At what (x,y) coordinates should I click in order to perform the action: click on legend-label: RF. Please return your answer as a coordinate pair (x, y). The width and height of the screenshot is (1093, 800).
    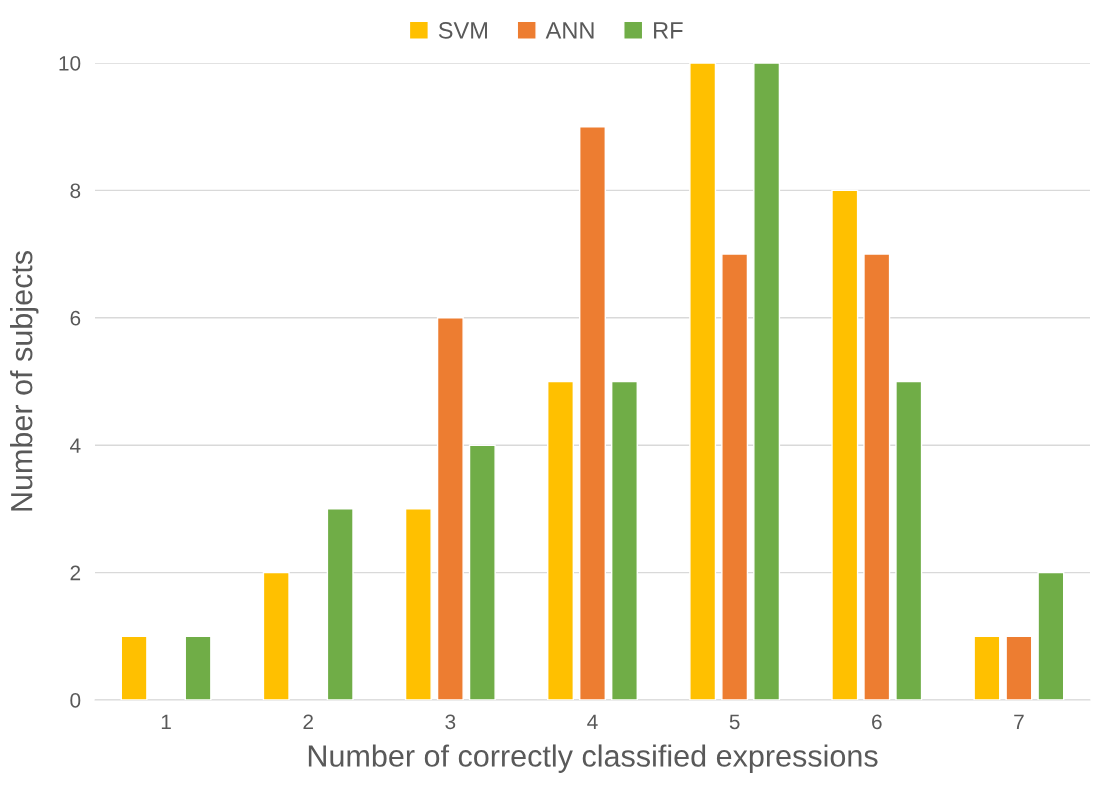
    Looking at the image, I should click on (668, 30).